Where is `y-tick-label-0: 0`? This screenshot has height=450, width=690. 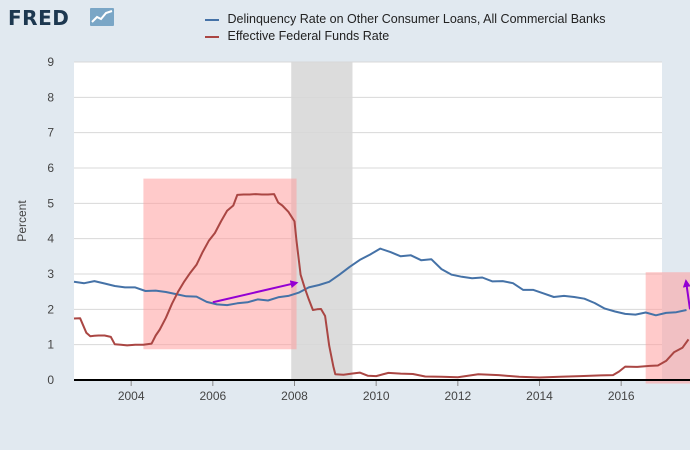
y-tick-label-0: 0 is located at coordinates (50, 380).